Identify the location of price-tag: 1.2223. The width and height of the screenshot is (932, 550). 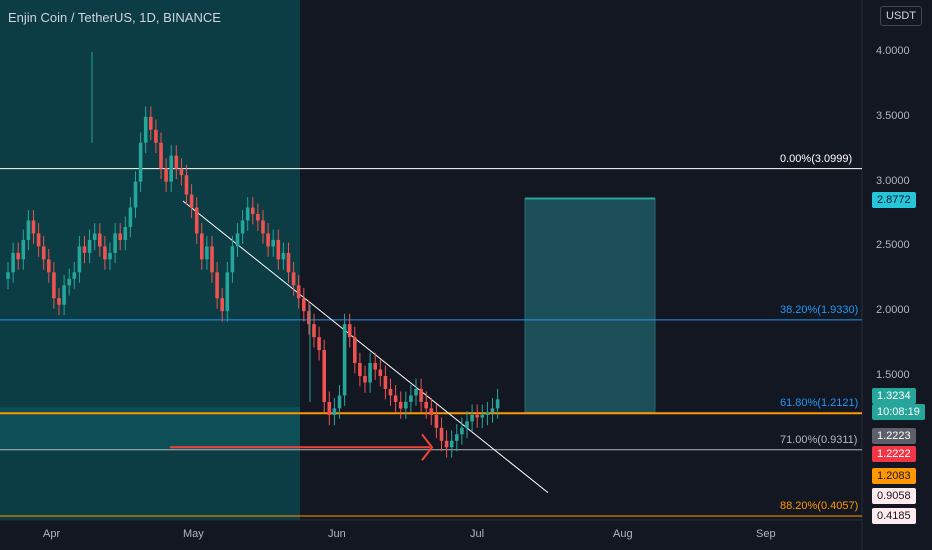
(894, 436).